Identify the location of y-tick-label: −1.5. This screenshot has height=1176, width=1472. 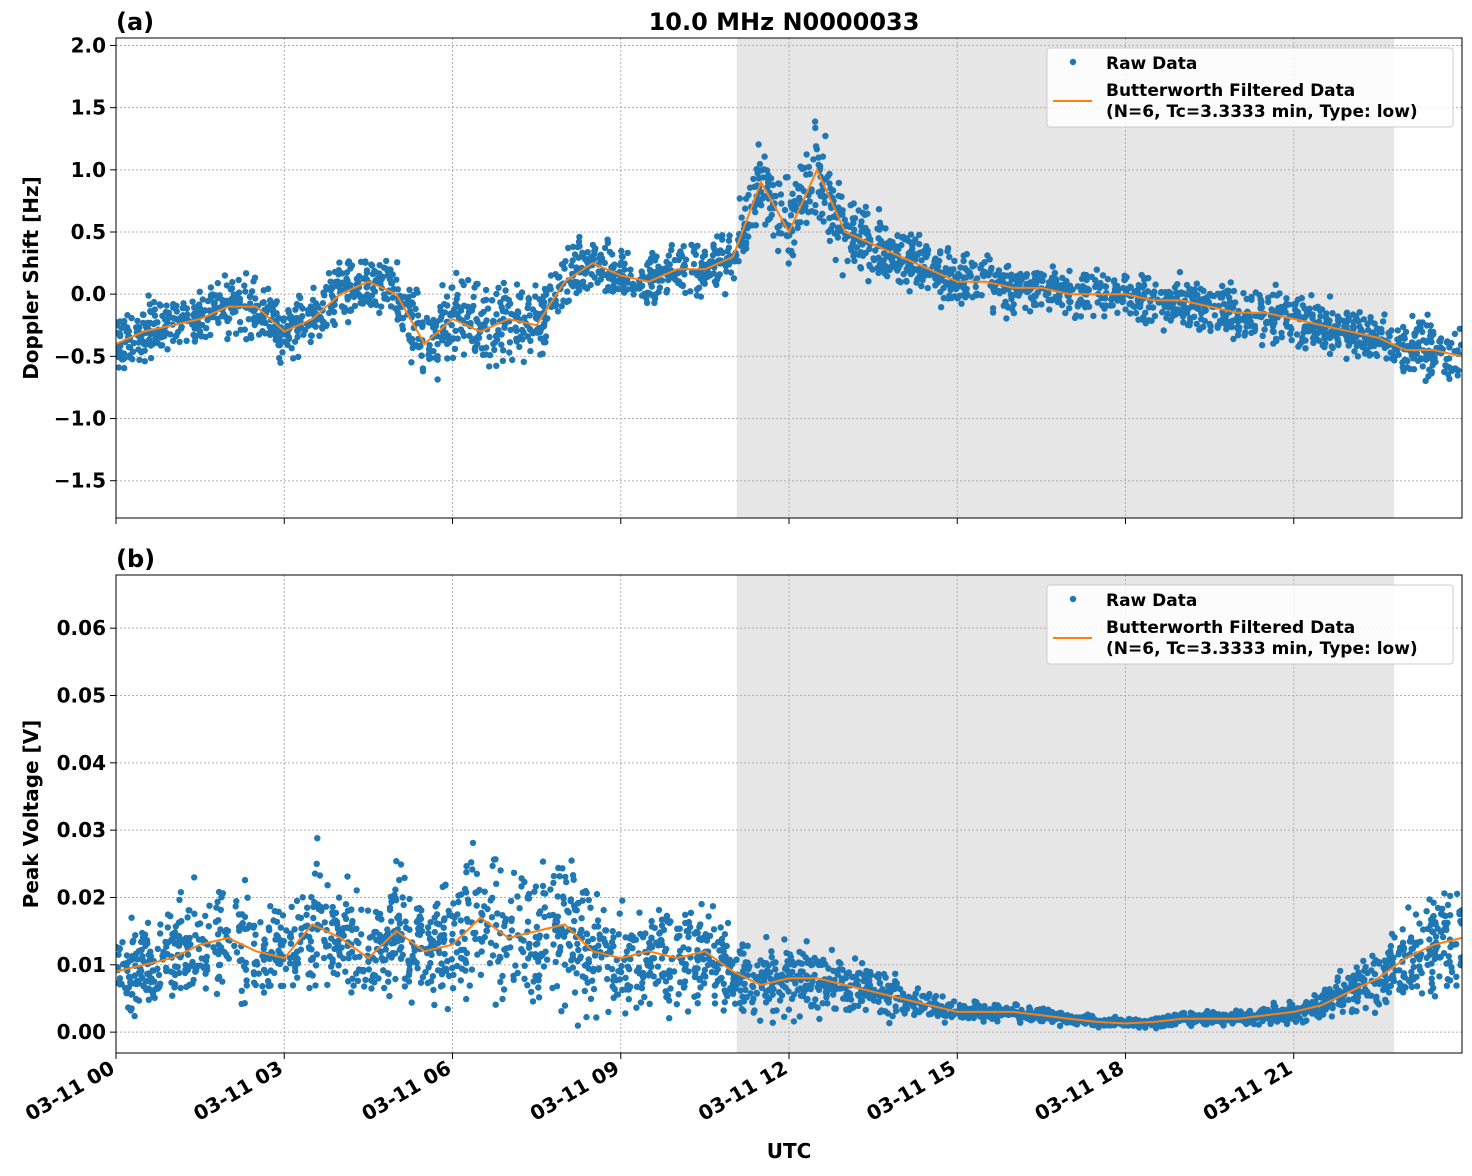
(80, 481).